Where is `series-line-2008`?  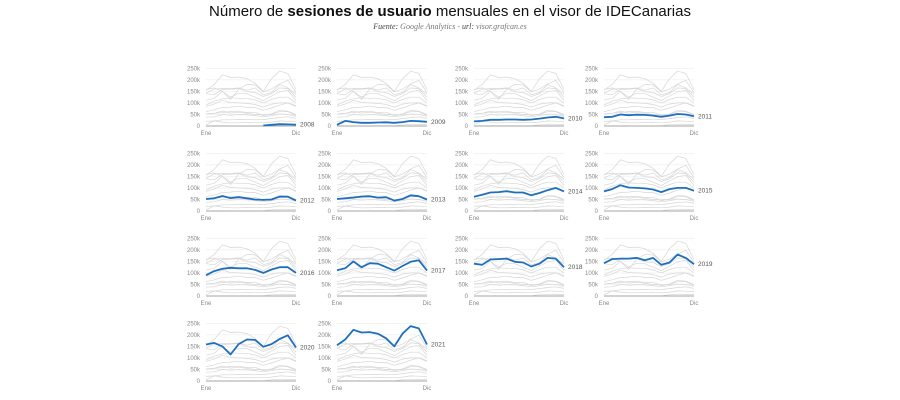 series-line-2008 is located at coordinates (280, 125).